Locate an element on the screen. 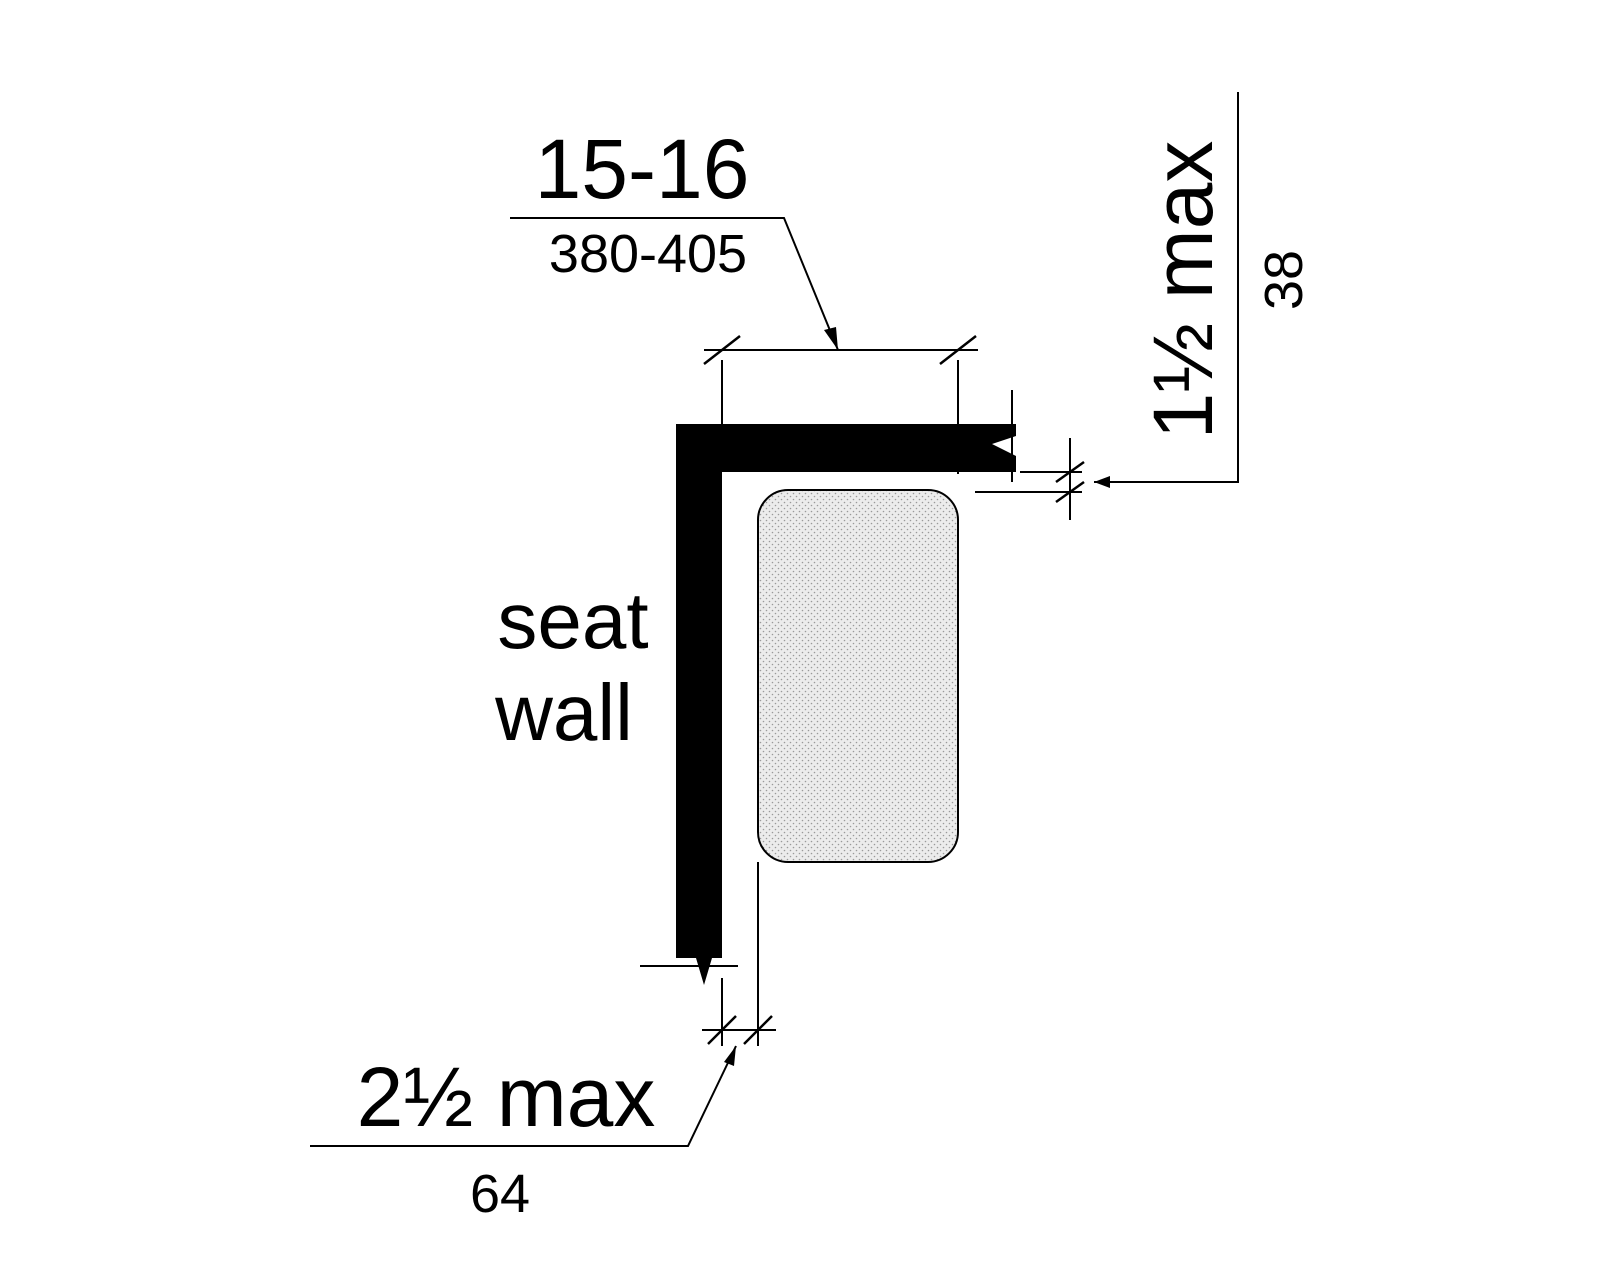 Image resolution: width=1600 pixels, height=1280 pixels. seat-wall-gap-imperial: 2½ max is located at coordinates (506, 1097).